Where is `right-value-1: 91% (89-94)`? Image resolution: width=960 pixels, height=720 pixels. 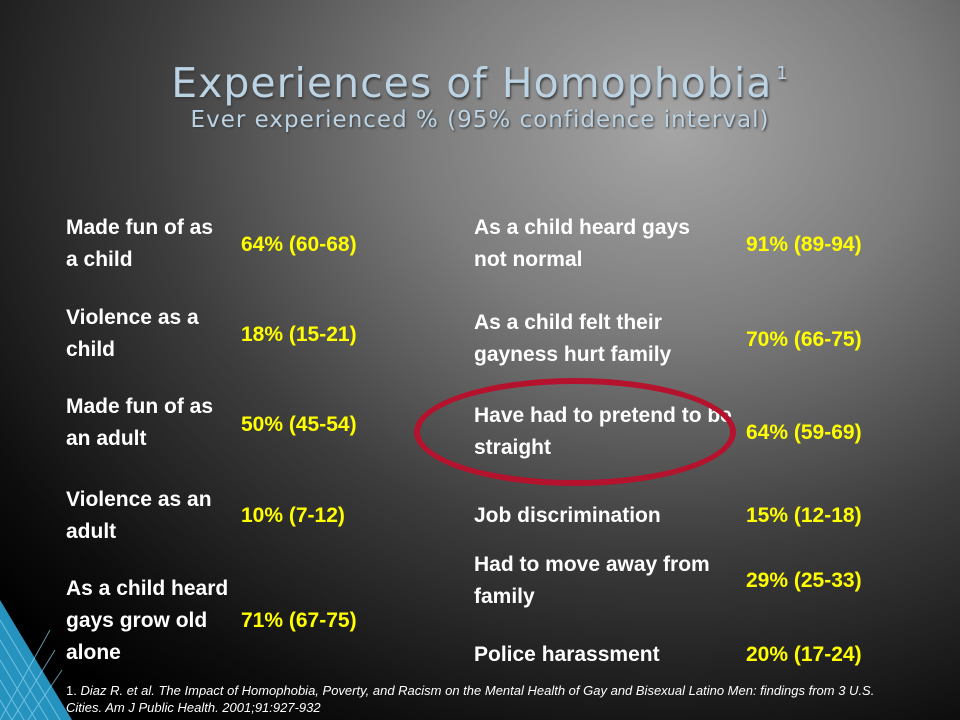 right-value-1: 91% (89-94) is located at coordinates (804, 244).